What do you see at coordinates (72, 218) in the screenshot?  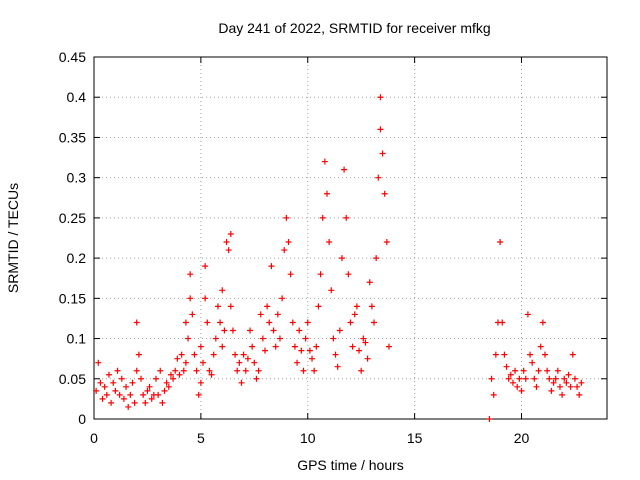 I see `y-tick-label: 0.25` at bounding box center [72, 218].